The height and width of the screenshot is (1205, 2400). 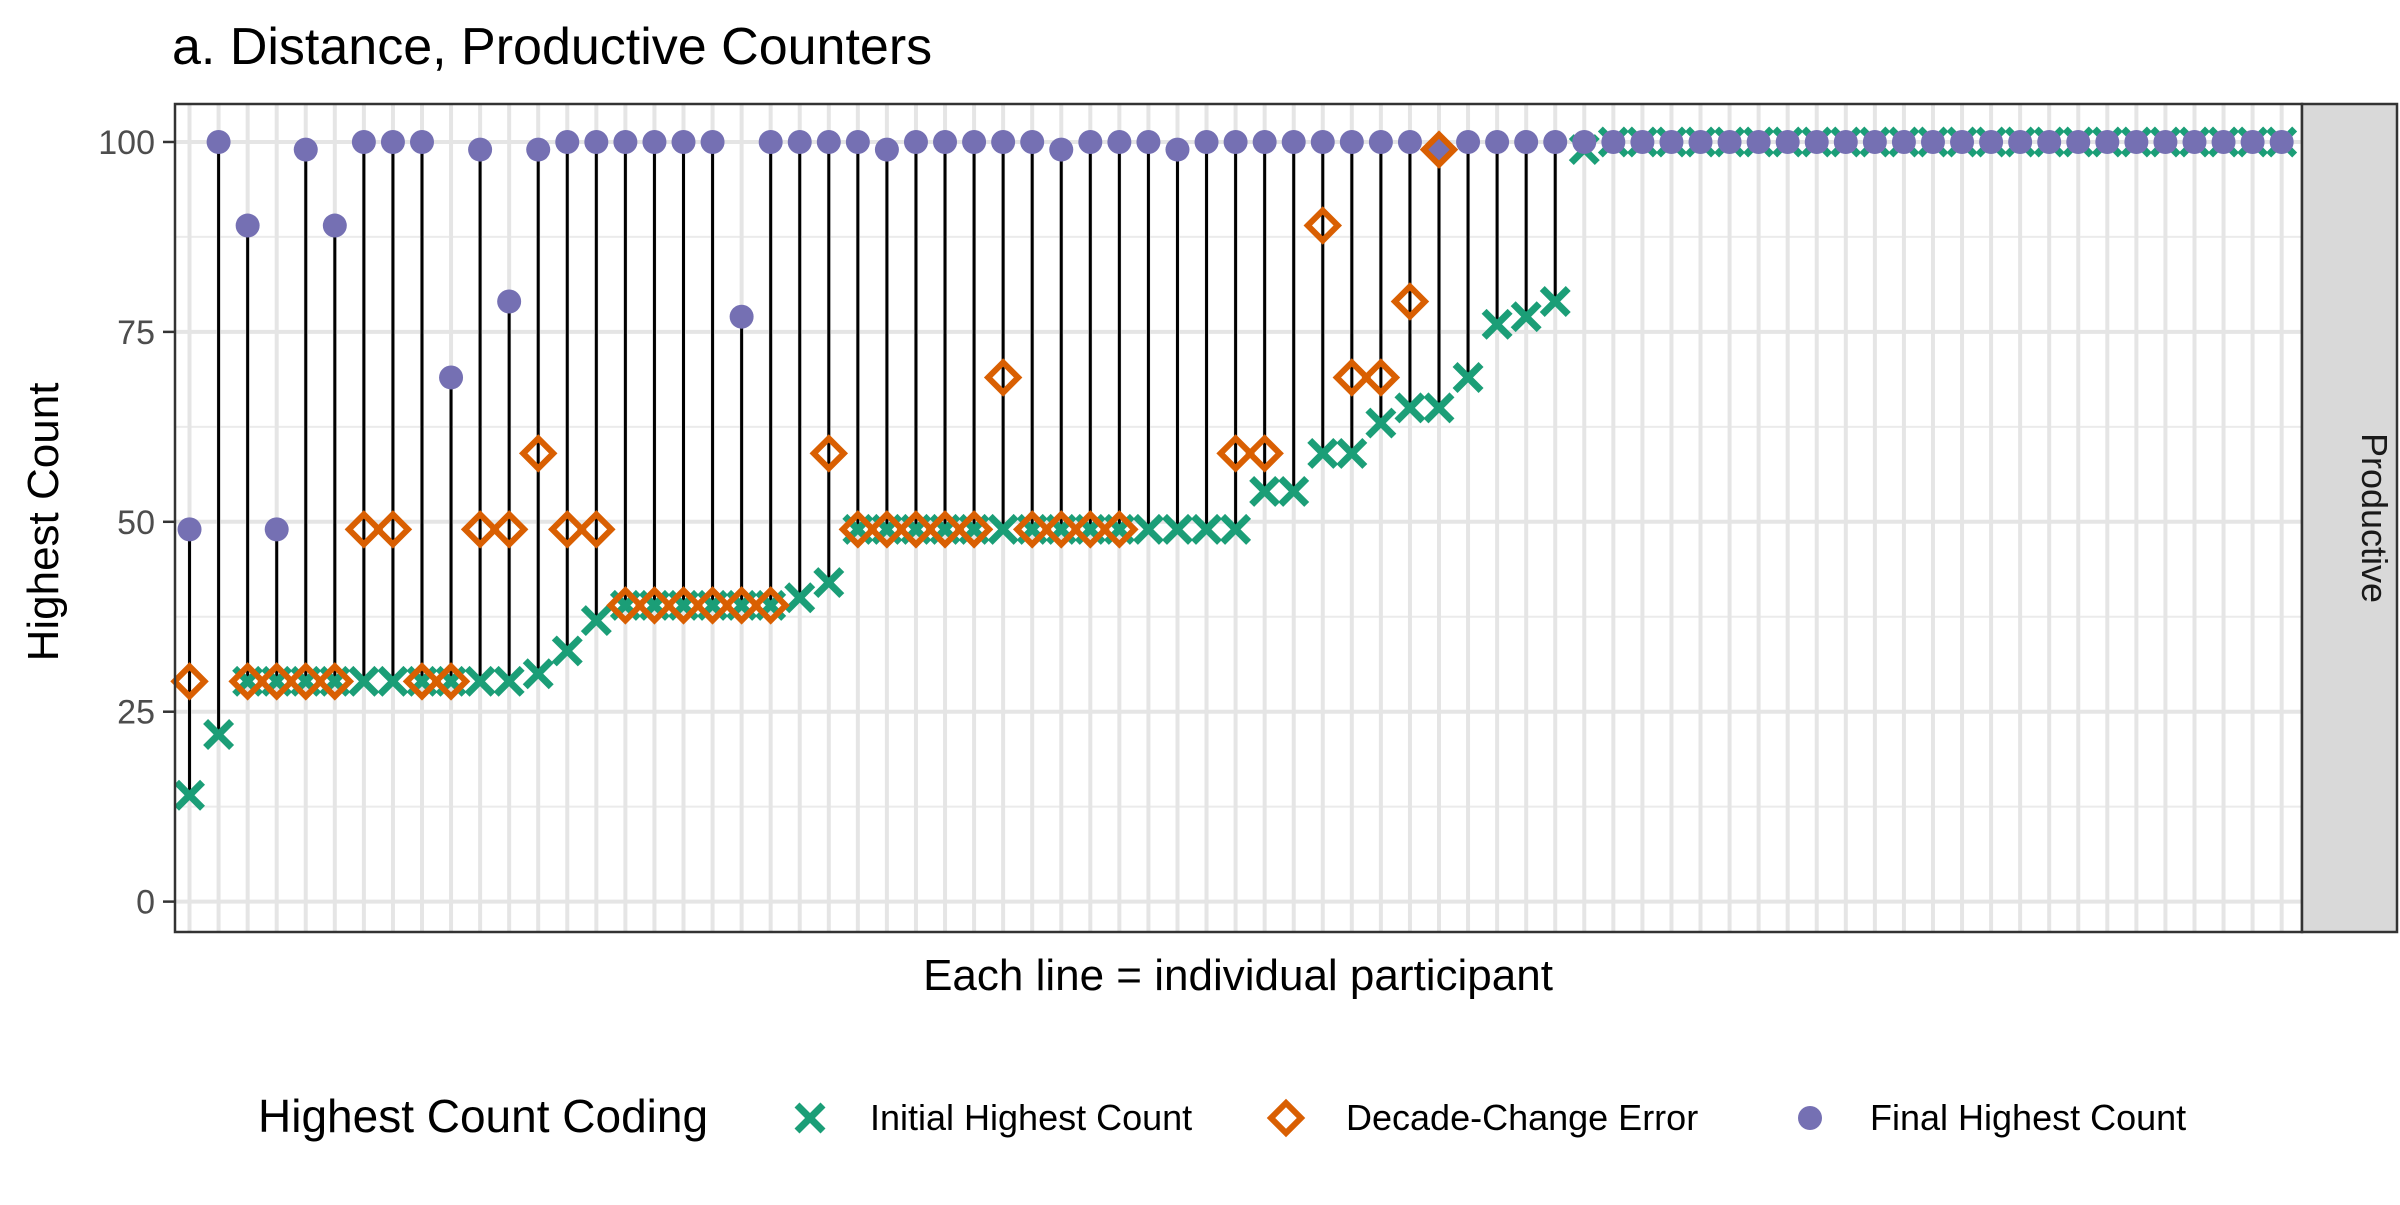 What do you see at coordinates (1810, 1118) in the screenshot?
I see `circle-icon` at bounding box center [1810, 1118].